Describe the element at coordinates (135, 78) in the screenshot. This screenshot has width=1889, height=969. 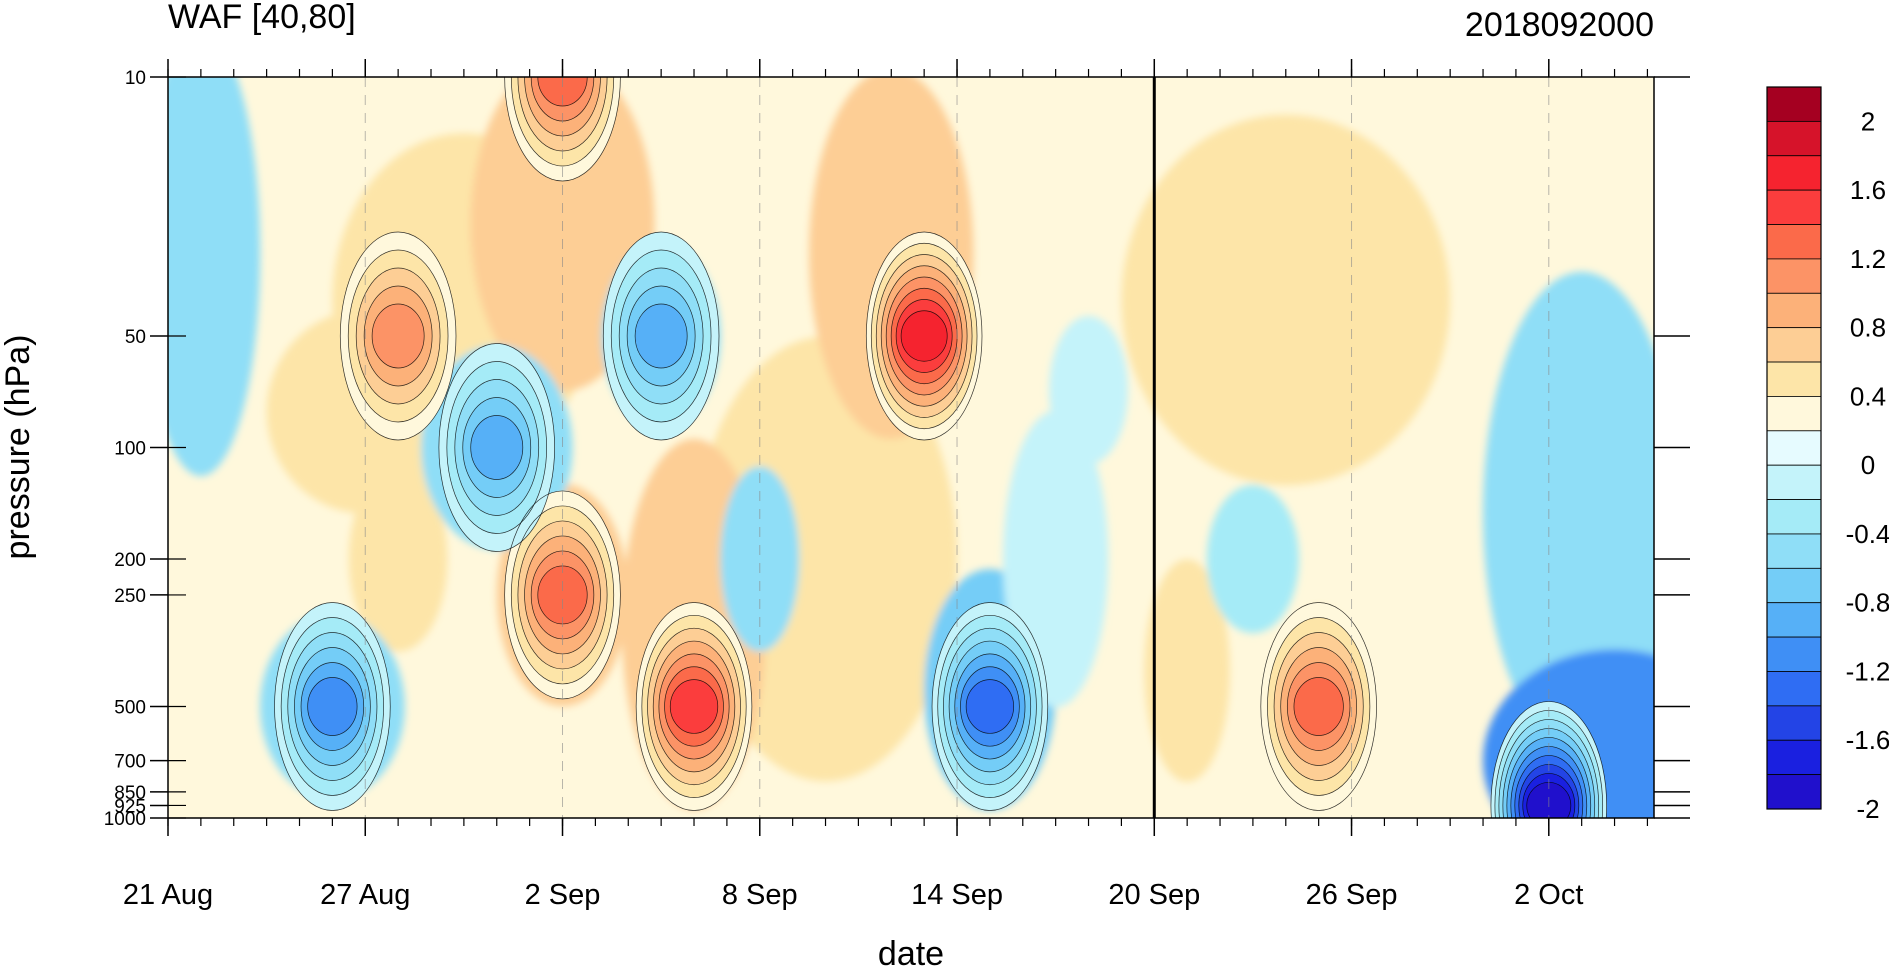
I see `y-tick-label: 10` at that location.